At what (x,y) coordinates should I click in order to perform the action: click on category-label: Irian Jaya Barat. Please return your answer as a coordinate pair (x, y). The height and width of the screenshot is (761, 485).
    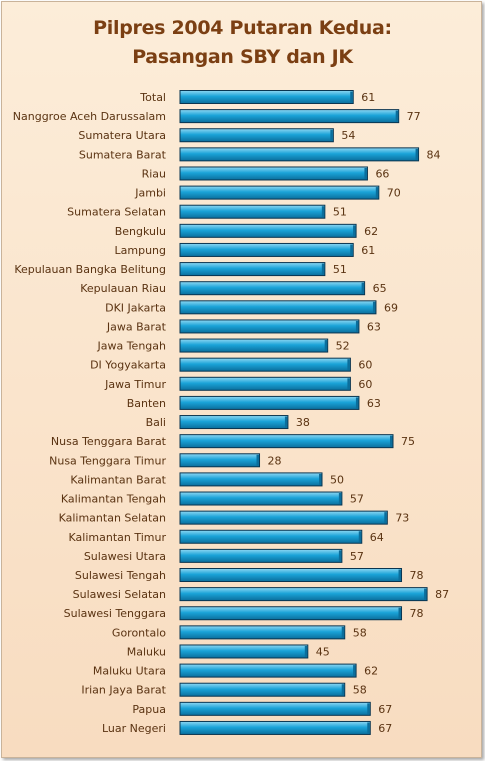
    Looking at the image, I should click on (123, 690).